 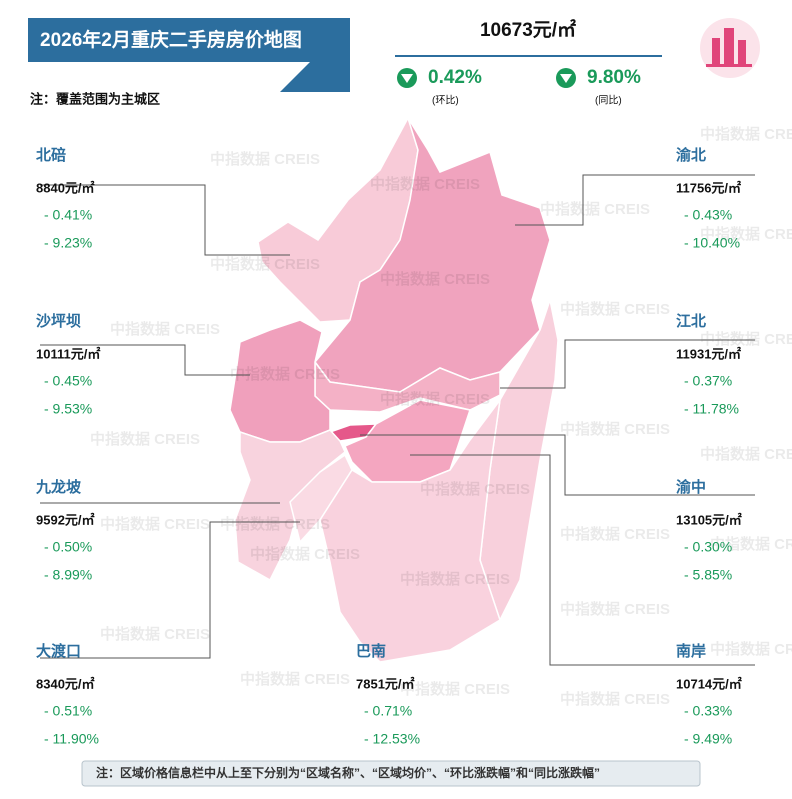 I want to click on district-name: 巴南, so click(x=371, y=651).